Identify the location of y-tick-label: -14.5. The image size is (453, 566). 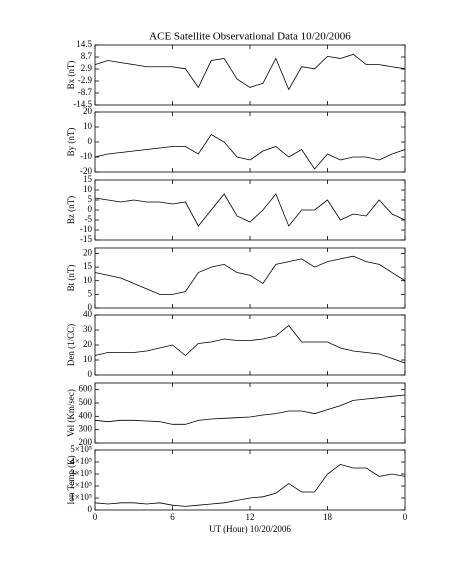
(82, 104).